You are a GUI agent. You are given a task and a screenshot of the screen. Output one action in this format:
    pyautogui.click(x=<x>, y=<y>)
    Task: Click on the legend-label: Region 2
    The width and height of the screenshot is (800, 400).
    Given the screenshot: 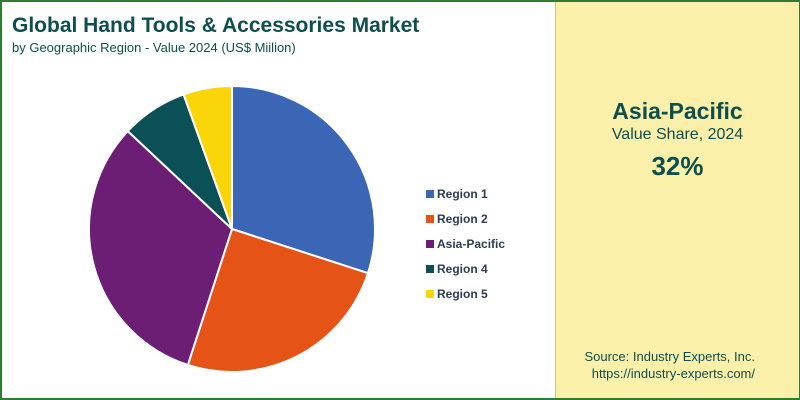 What is the action you would take?
    pyautogui.click(x=462, y=218)
    